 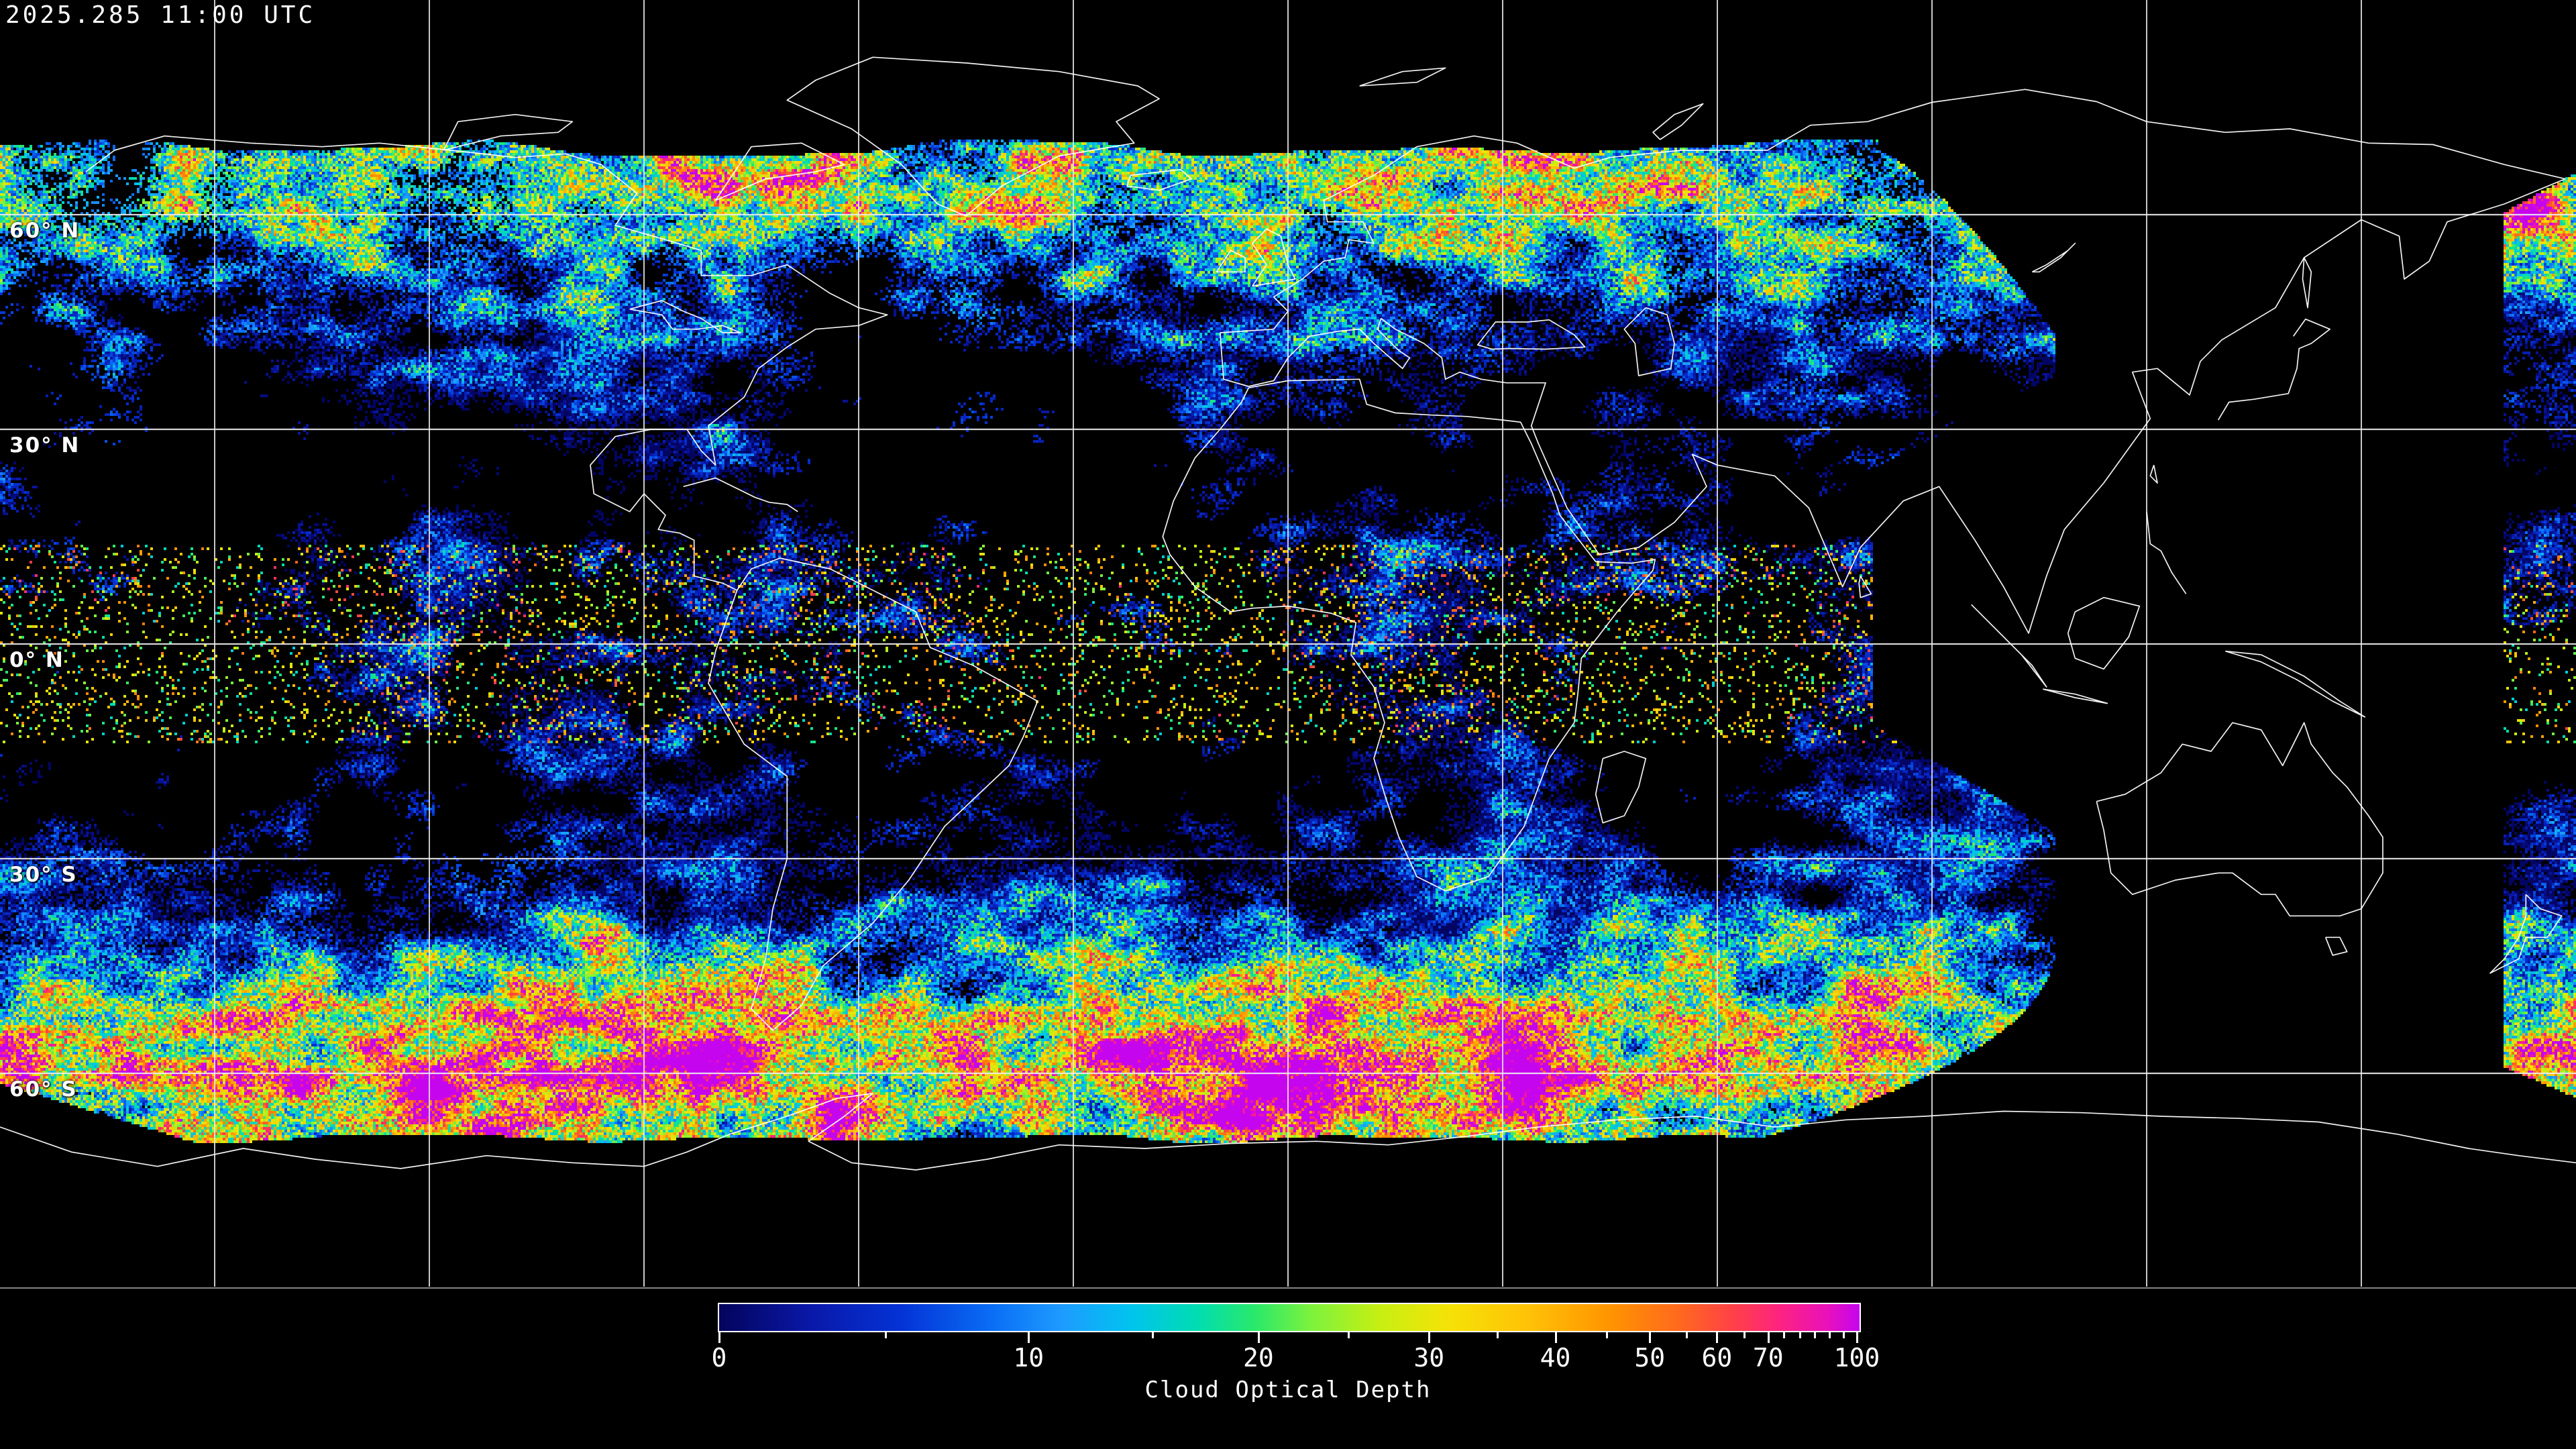 What do you see at coordinates (1288, 1390) in the screenshot?
I see `colorbar-title: Cloud Optical Depth` at bounding box center [1288, 1390].